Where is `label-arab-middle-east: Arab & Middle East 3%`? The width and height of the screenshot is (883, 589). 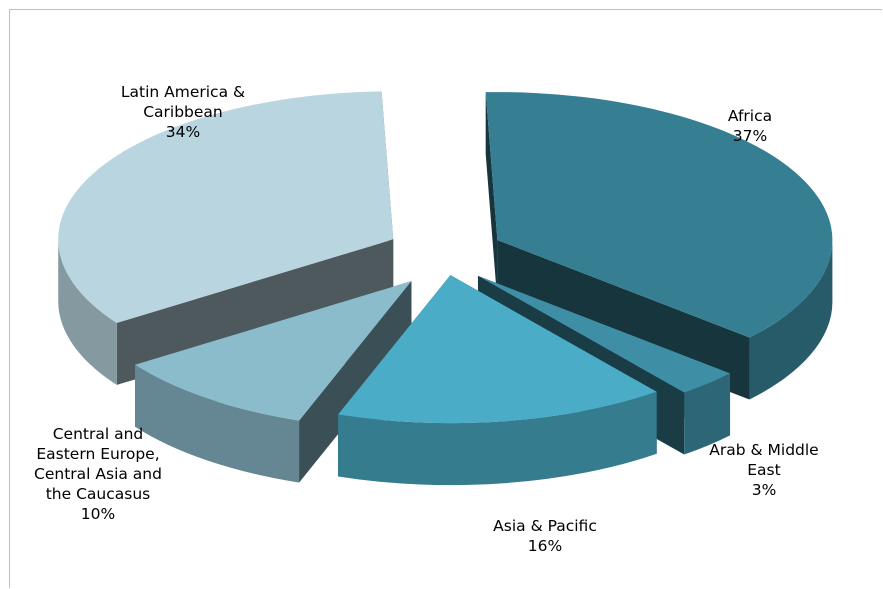
label-arab-middle-east: Arab & Middle East 3% is located at coordinates (764, 470).